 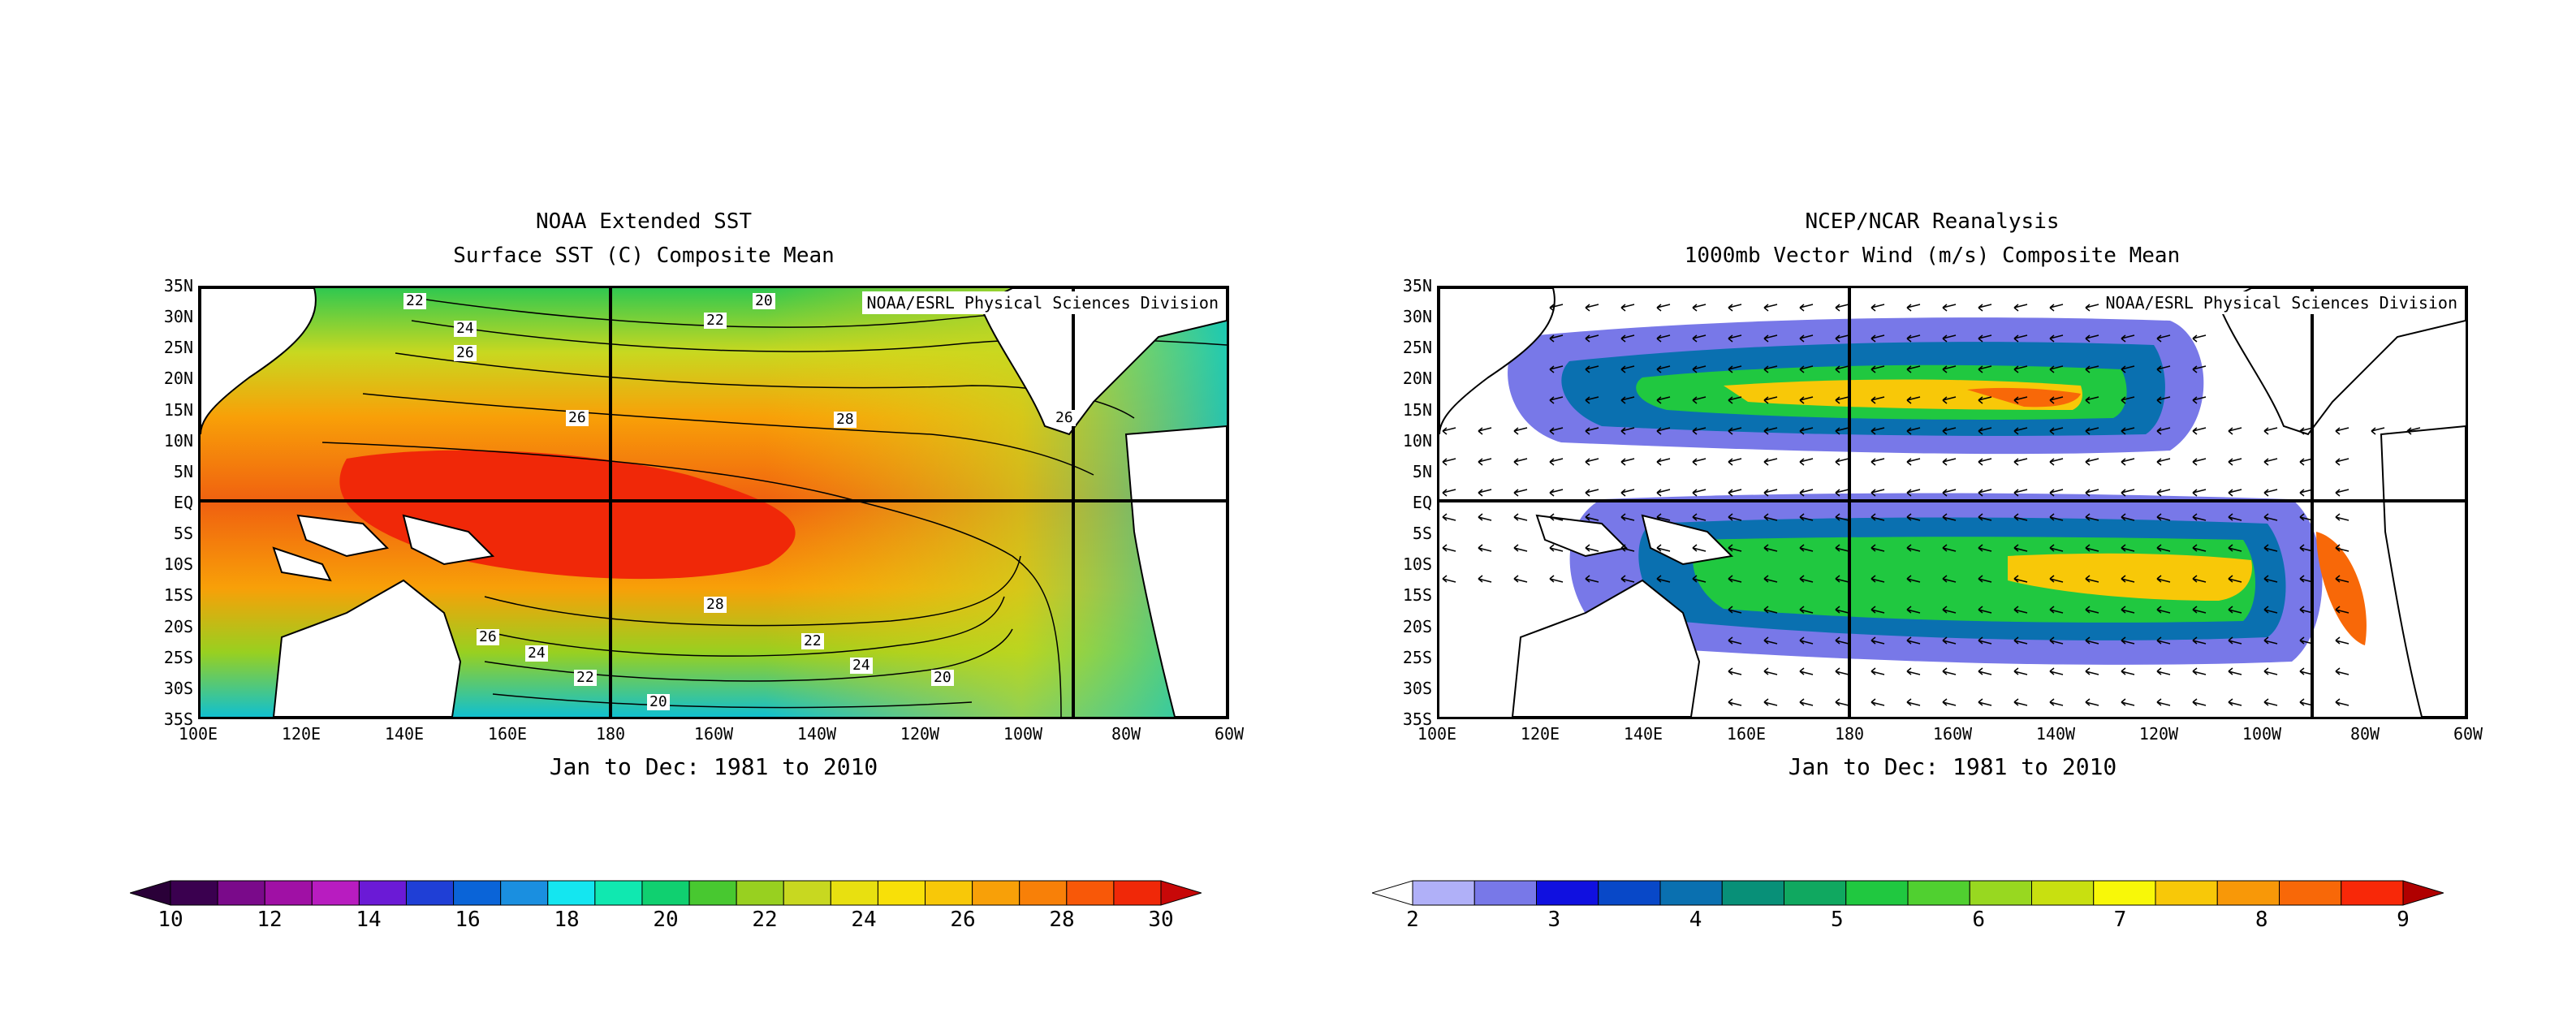 What do you see at coordinates (1229, 734) in the screenshot?
I see `left-xlabel-10: 60W` at bounding box center [1229, 734].